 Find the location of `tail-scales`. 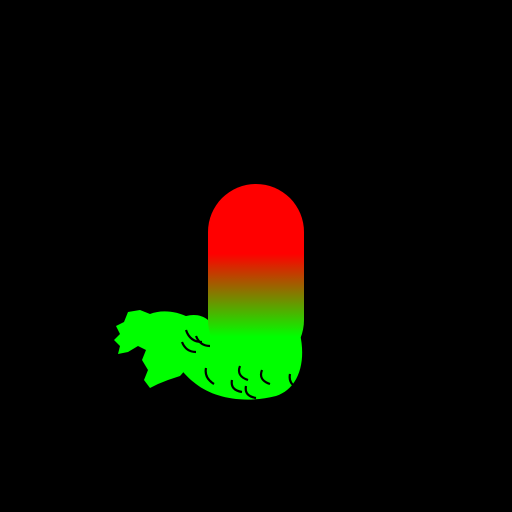

tail-scales is located at coordinates (239, 364).